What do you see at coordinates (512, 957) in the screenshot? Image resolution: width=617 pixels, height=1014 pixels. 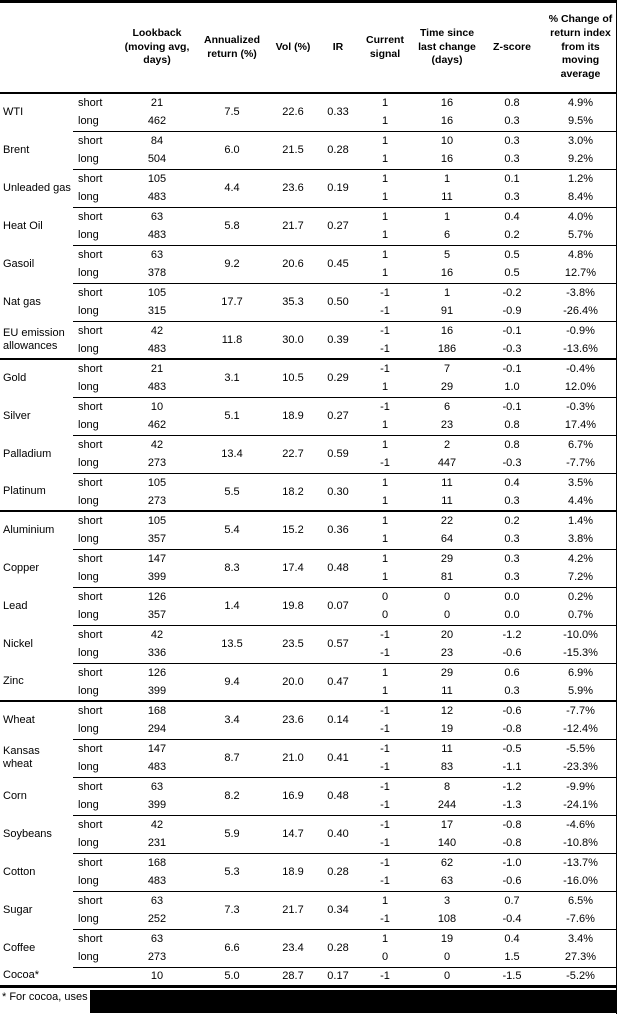 I see `z-score-value: 1.5` at bounding box center [512, 957].